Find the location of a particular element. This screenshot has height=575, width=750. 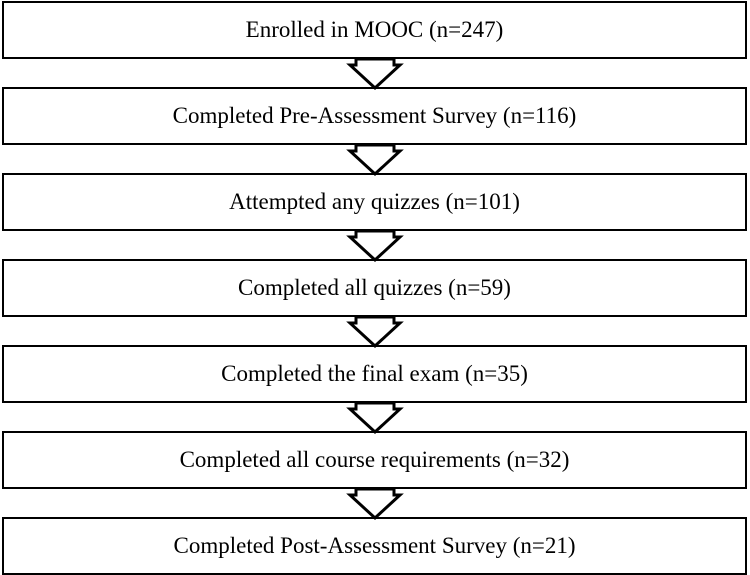

flow-step-box: Completed the final exam (n=35) is located at coordinates (374, 374).